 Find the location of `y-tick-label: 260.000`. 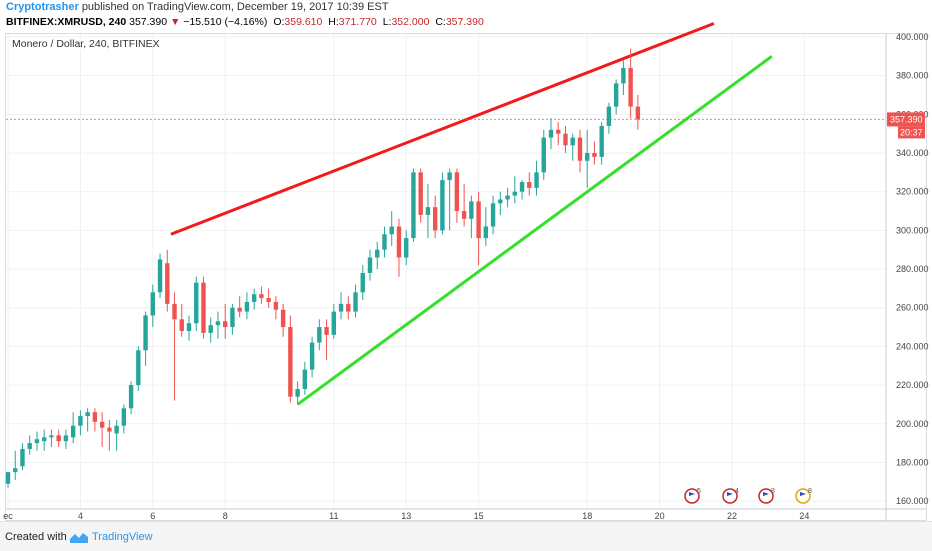

y-tick-label: 260.000 is located at coordinates (912, 308).